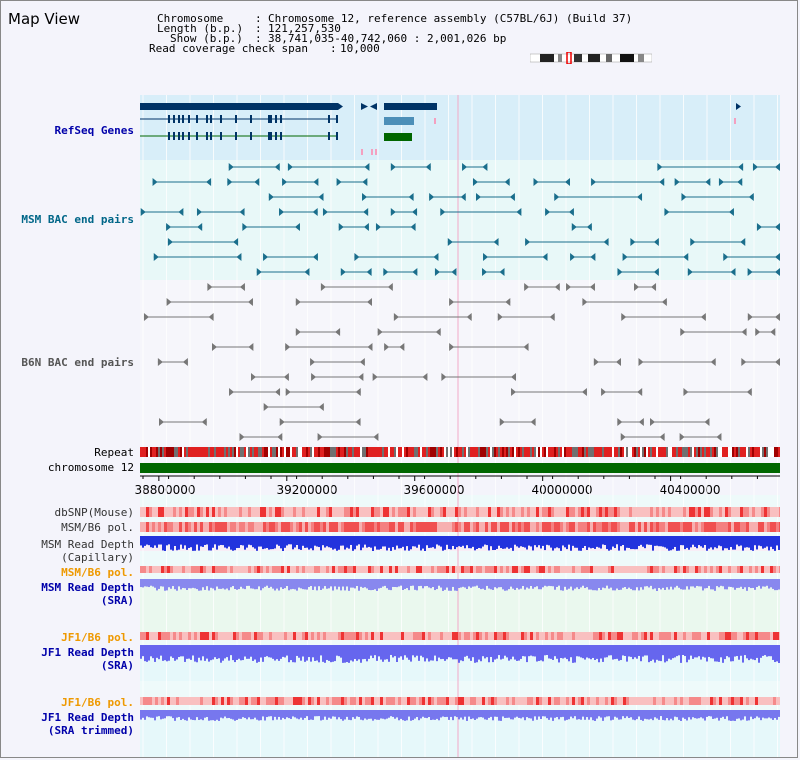 The width and height of the screenshot is (800, 760). What do you see at coordinates (94, 130) in the screenshot?
I see `track-label-refseq: RefSeq Genes` at bounding box center [94, 130].